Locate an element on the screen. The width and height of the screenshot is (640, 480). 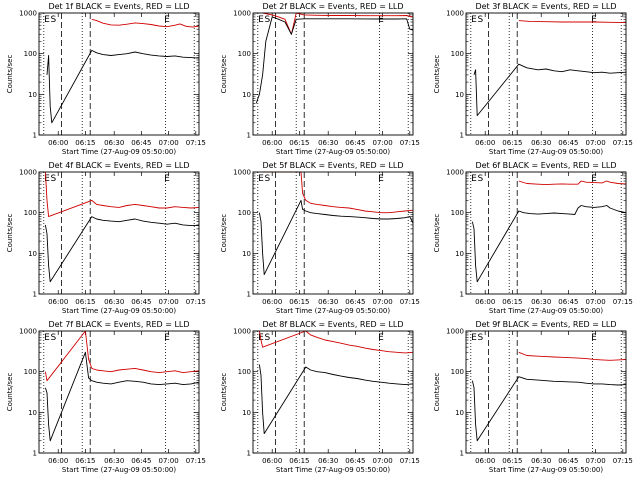
panel-title: Det 1f BLACK = Events, RED = LLD is located at coordinates (118, 6).